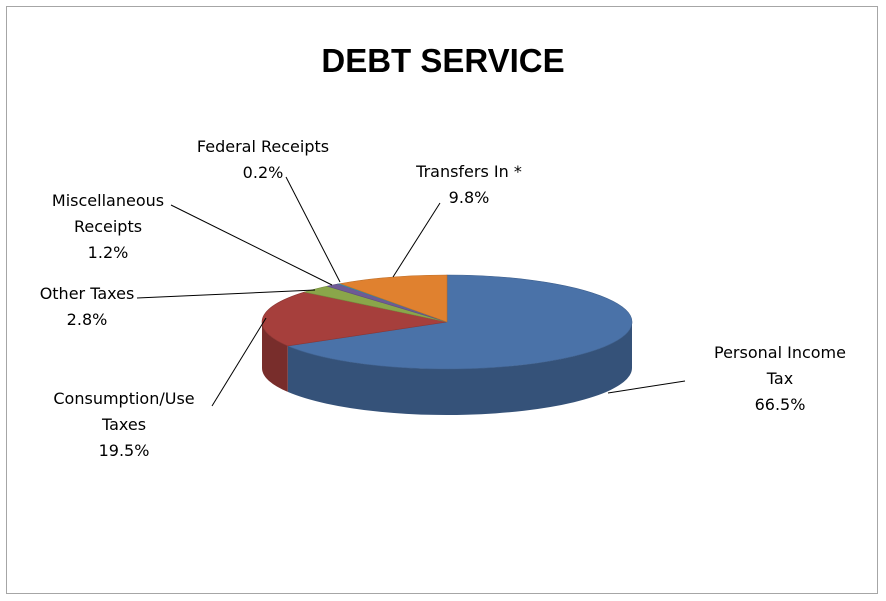 This screenshot has width=886, height=601. I want to click on slice-name-label-4: Federal Receipts, so click(263, 146).